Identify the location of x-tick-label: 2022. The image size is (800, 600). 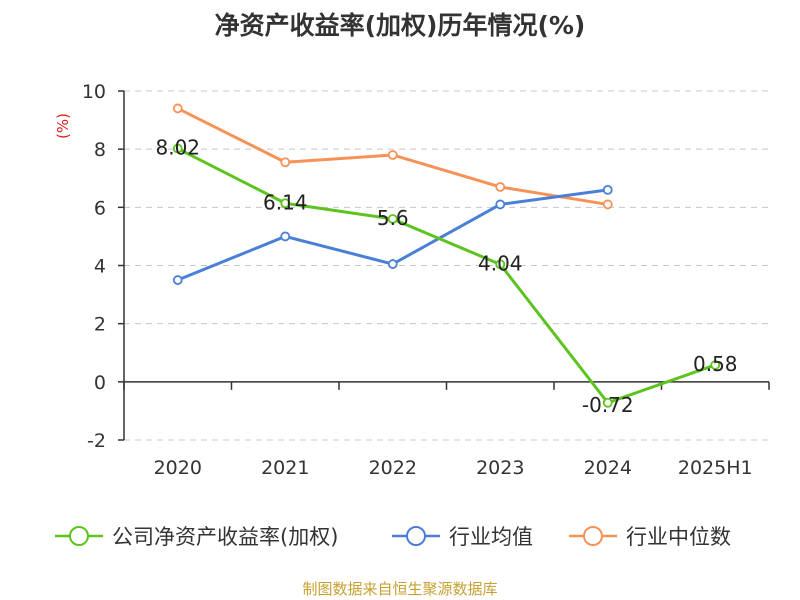
(393, 468).